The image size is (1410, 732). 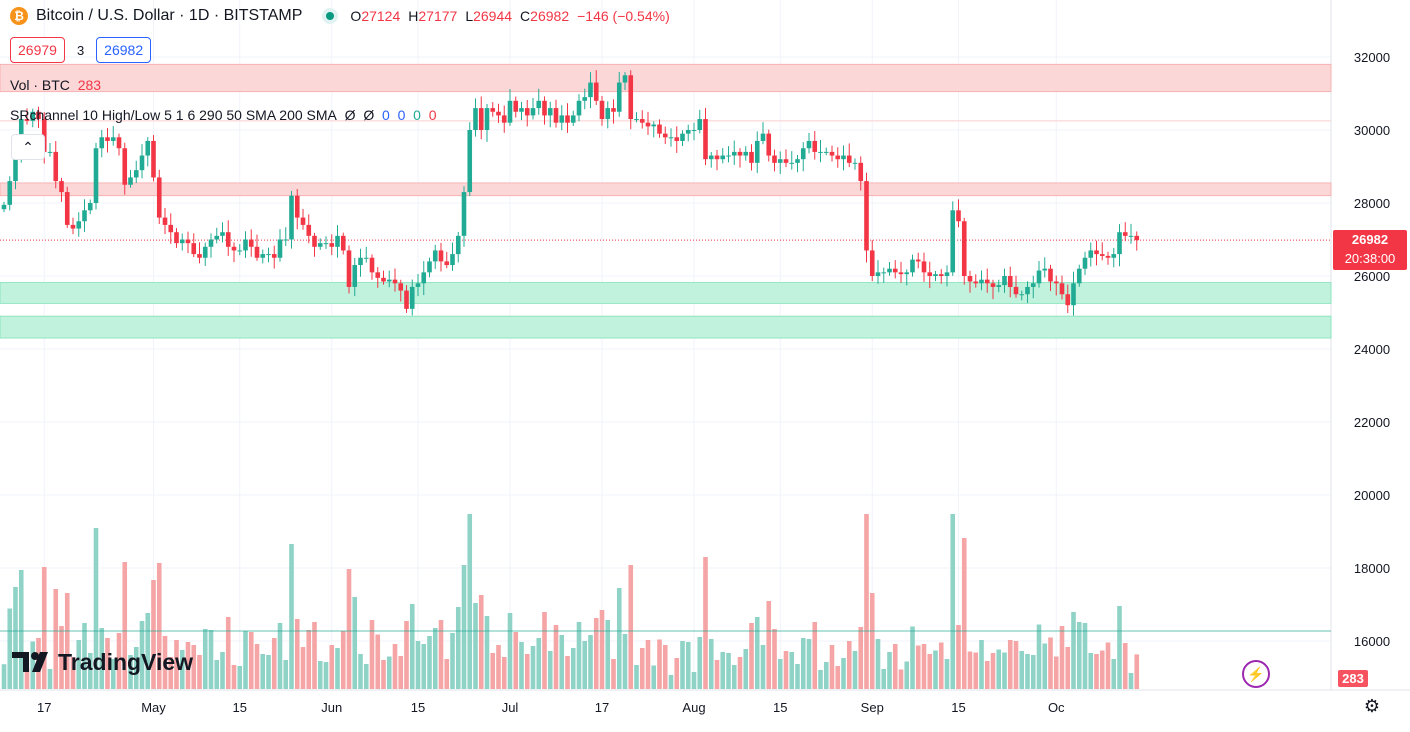 I want to click on chevron-up-icon: ⌃, so click(x=28, y=147).